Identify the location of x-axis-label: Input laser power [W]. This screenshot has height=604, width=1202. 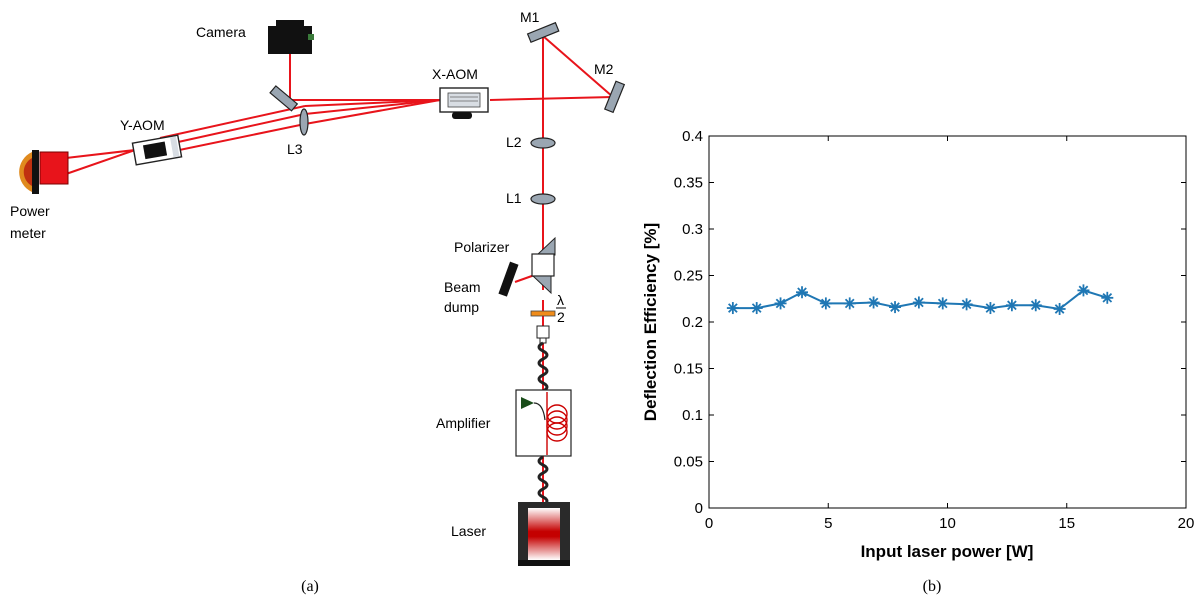
(947, 551).